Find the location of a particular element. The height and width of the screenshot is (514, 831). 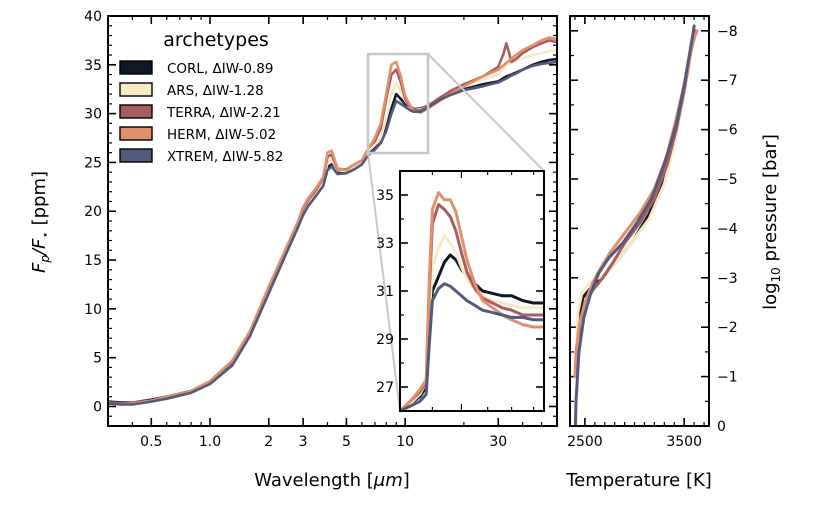

pt-x-ticks: 2500 3500 is located at coordinates (634, 233).